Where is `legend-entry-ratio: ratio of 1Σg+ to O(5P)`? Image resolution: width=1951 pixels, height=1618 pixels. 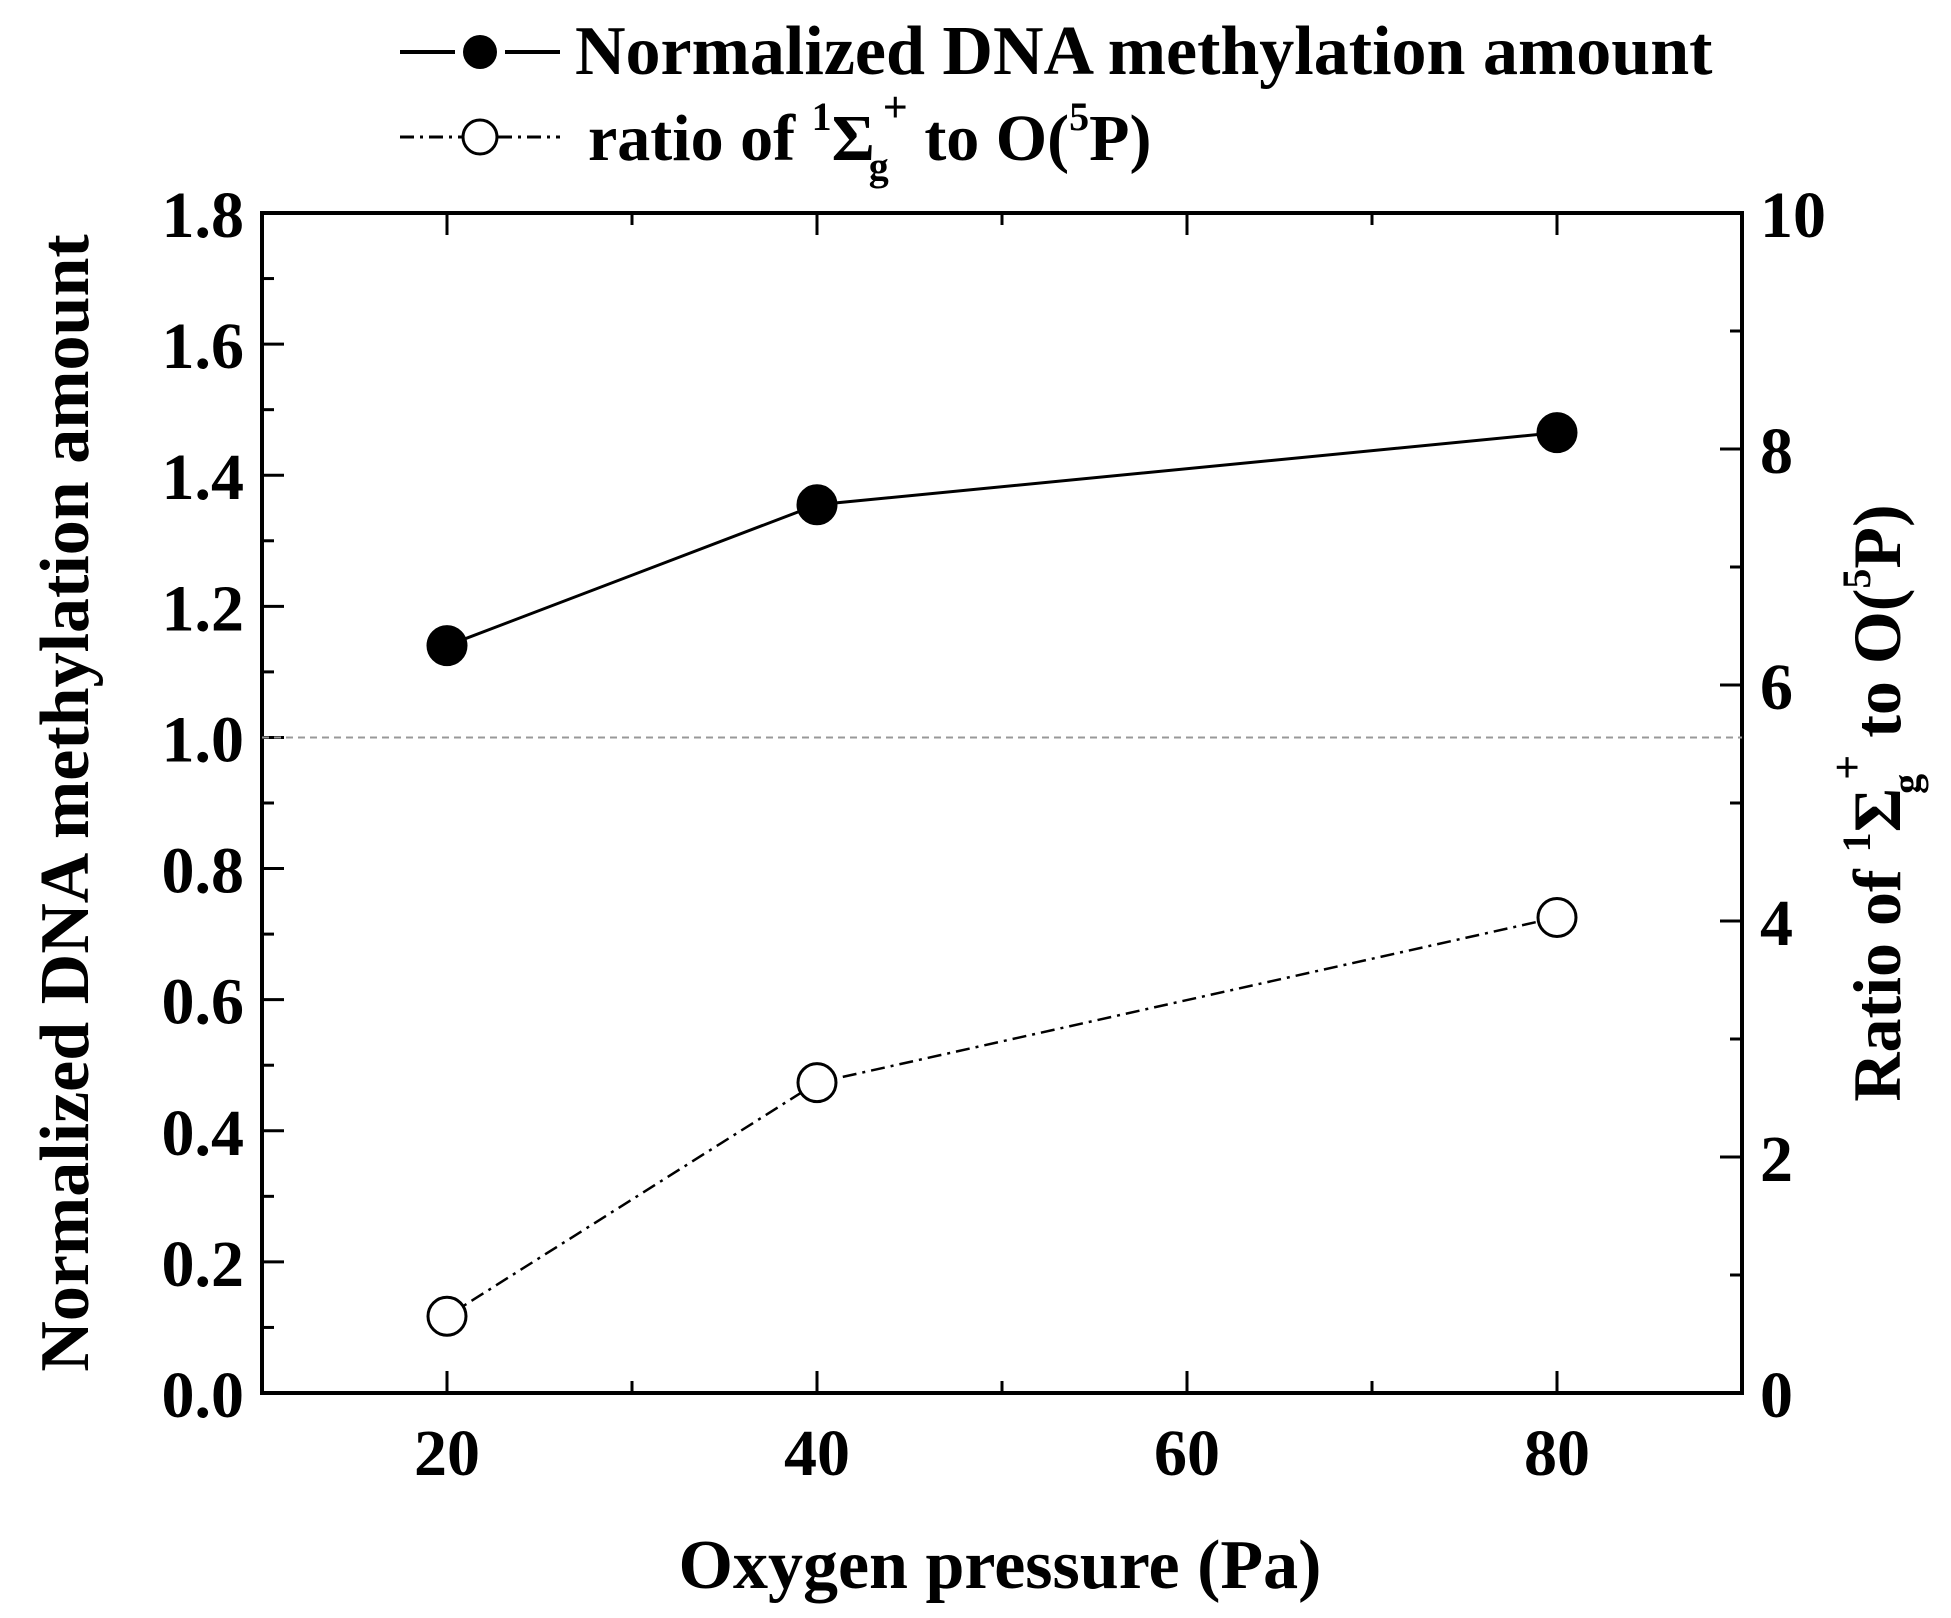 legend-entry-ratio: ratio of 1Σg+ to O(5P) is located at coordinates (775, 136).